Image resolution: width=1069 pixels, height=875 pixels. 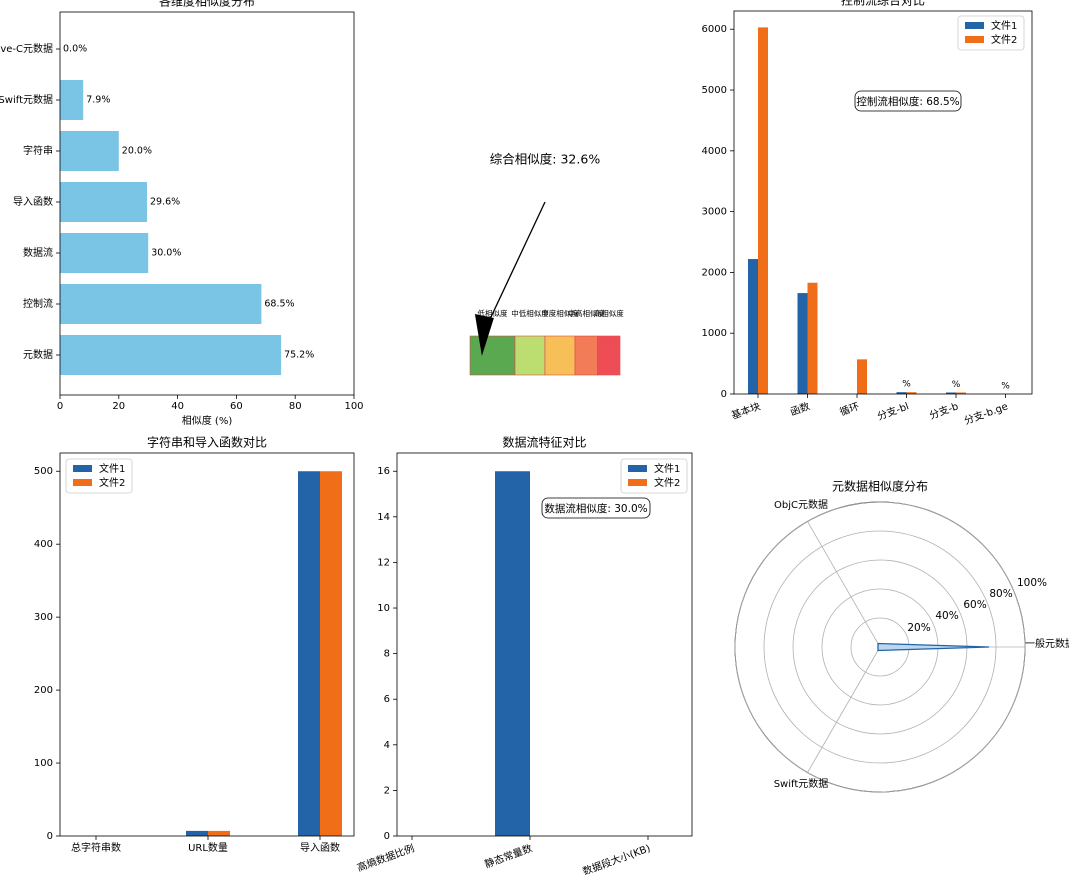 I want to click on strings_imports-y-tick-label: 400, so click(x=43, y=544).